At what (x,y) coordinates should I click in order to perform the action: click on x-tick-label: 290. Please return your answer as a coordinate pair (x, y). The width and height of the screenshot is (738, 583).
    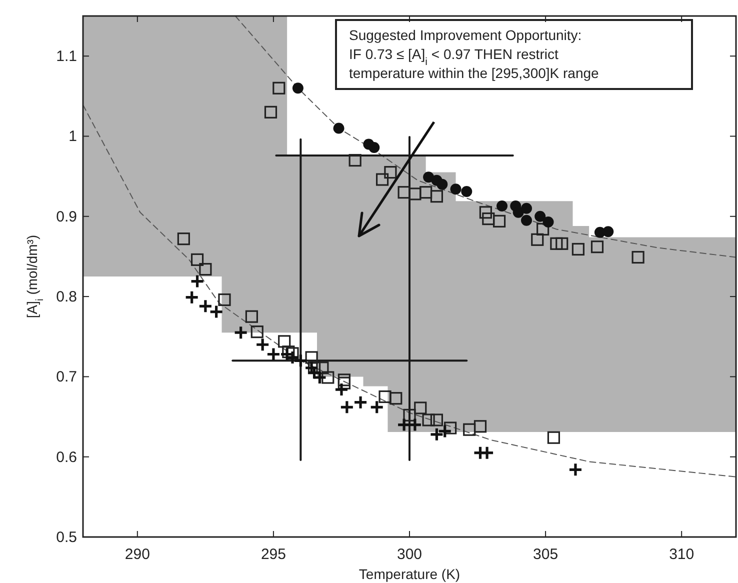
    Looking at the image, I should click on (137, 554).